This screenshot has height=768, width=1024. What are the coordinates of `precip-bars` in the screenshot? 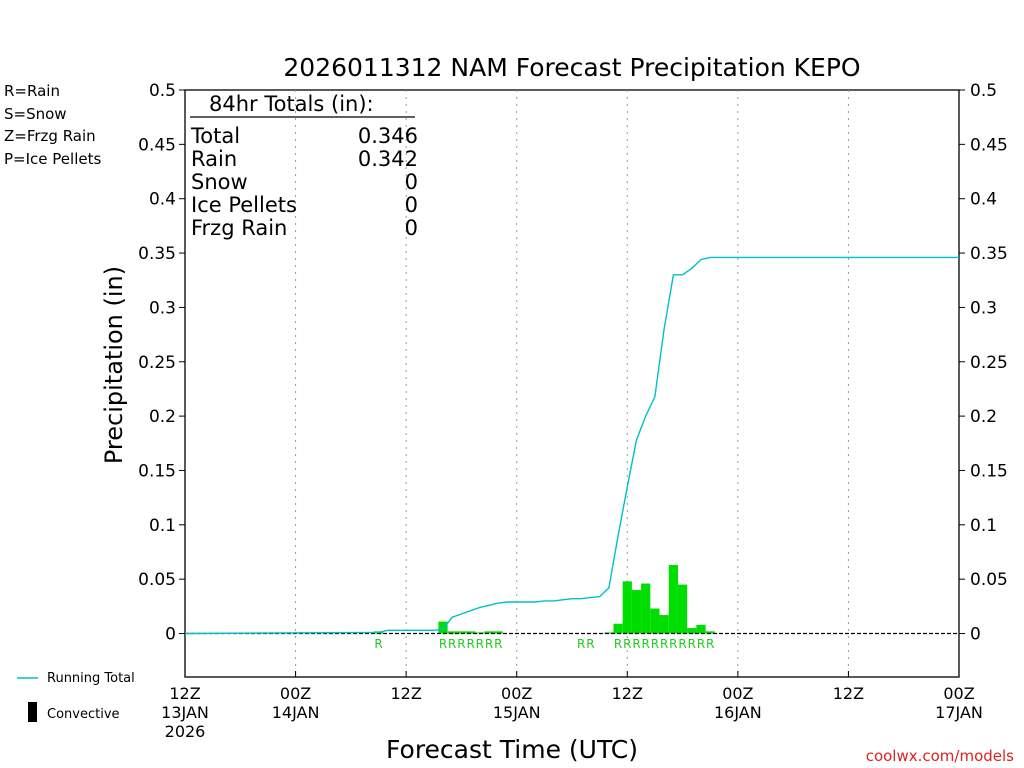 It's located at (544, 599).